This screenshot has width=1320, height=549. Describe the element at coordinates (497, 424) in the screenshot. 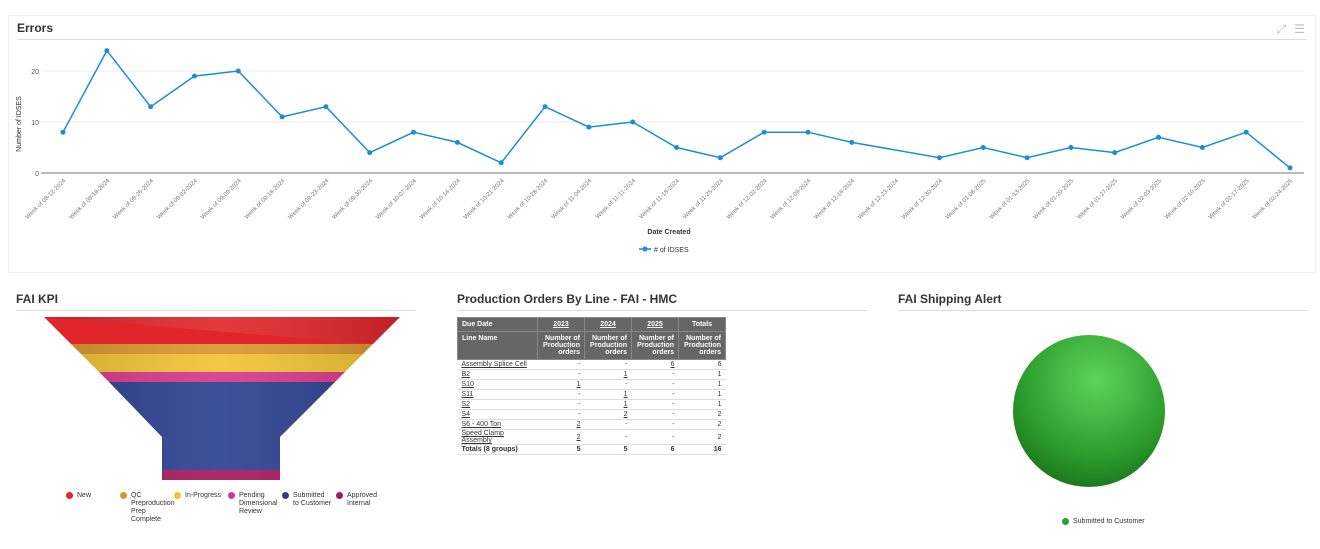

I see `line-name-link: S6 - 400 Ton` at that location.